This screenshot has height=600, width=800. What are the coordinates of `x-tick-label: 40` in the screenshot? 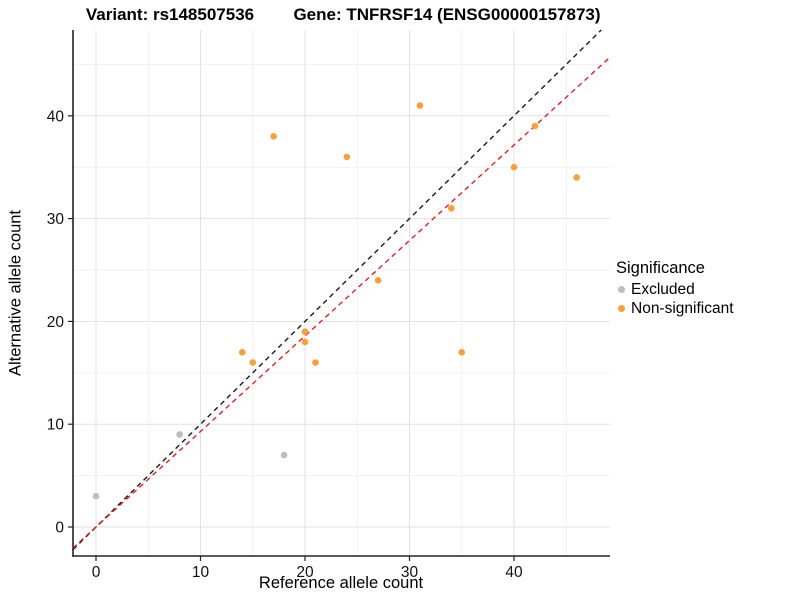 It's located at (514, 572).